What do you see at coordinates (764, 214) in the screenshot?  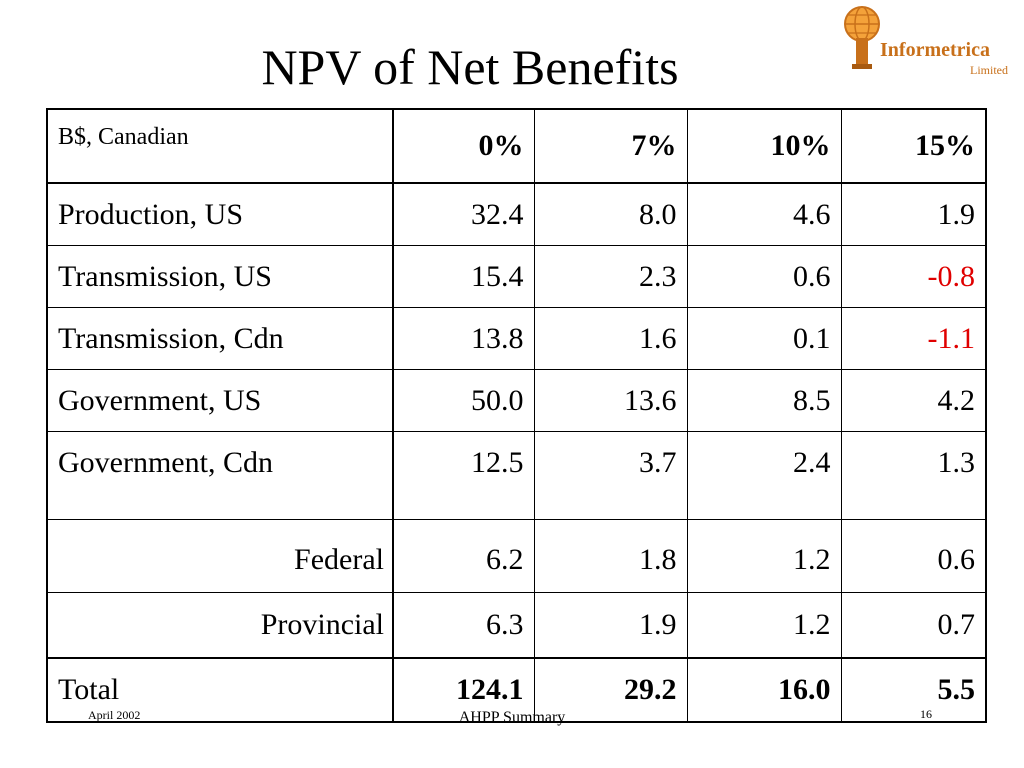 I see `table-cell: 4.6` at bounding box center [764, 214].